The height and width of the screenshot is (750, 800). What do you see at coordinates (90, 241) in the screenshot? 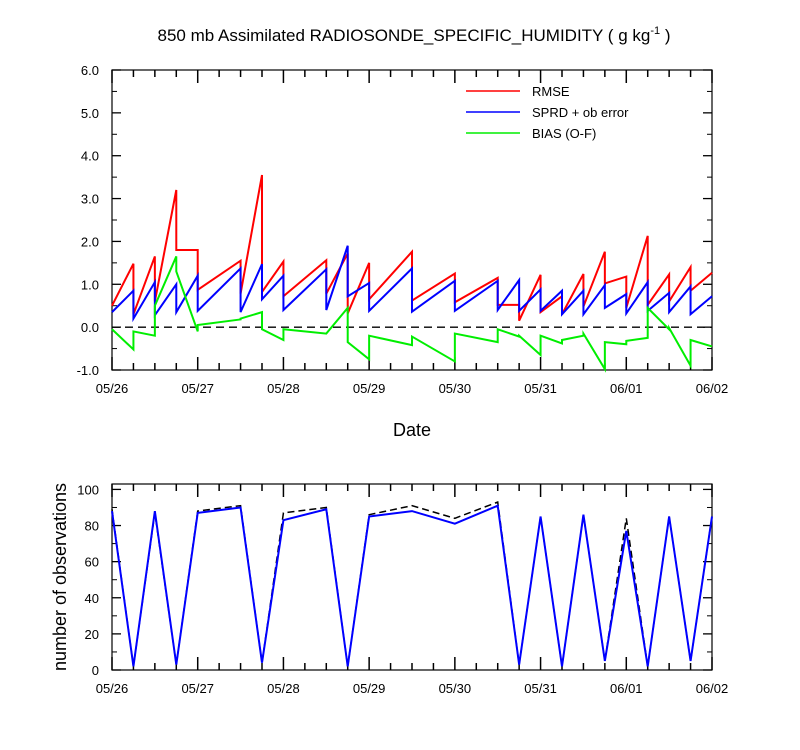
I see `y-tick-label: 2.0` at bounding box center [90, 241].